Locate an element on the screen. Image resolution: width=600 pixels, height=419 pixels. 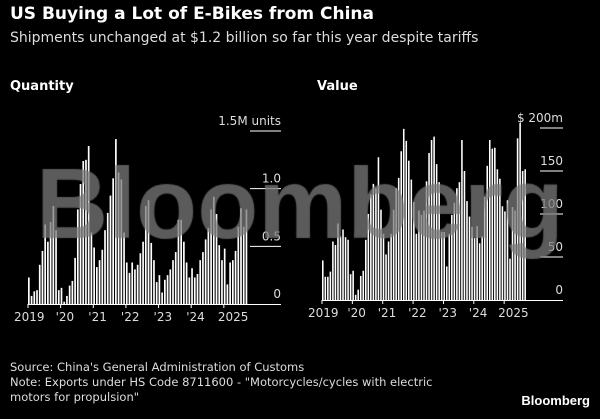
quantity-y-tick-label: 1.5M units is located at coordinates (249, 121).